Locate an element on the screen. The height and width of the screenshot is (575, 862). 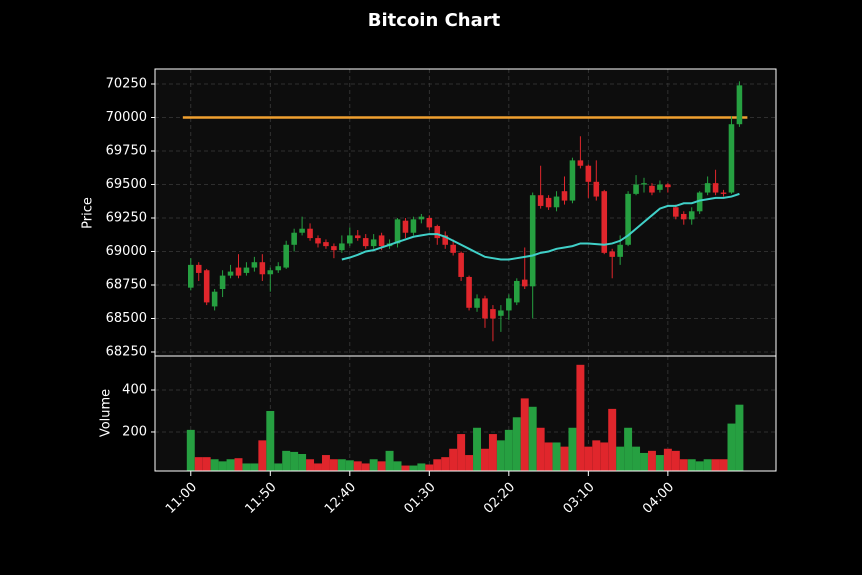
chart-title: Bitcoin Chart is located at coordinates (434, 20).